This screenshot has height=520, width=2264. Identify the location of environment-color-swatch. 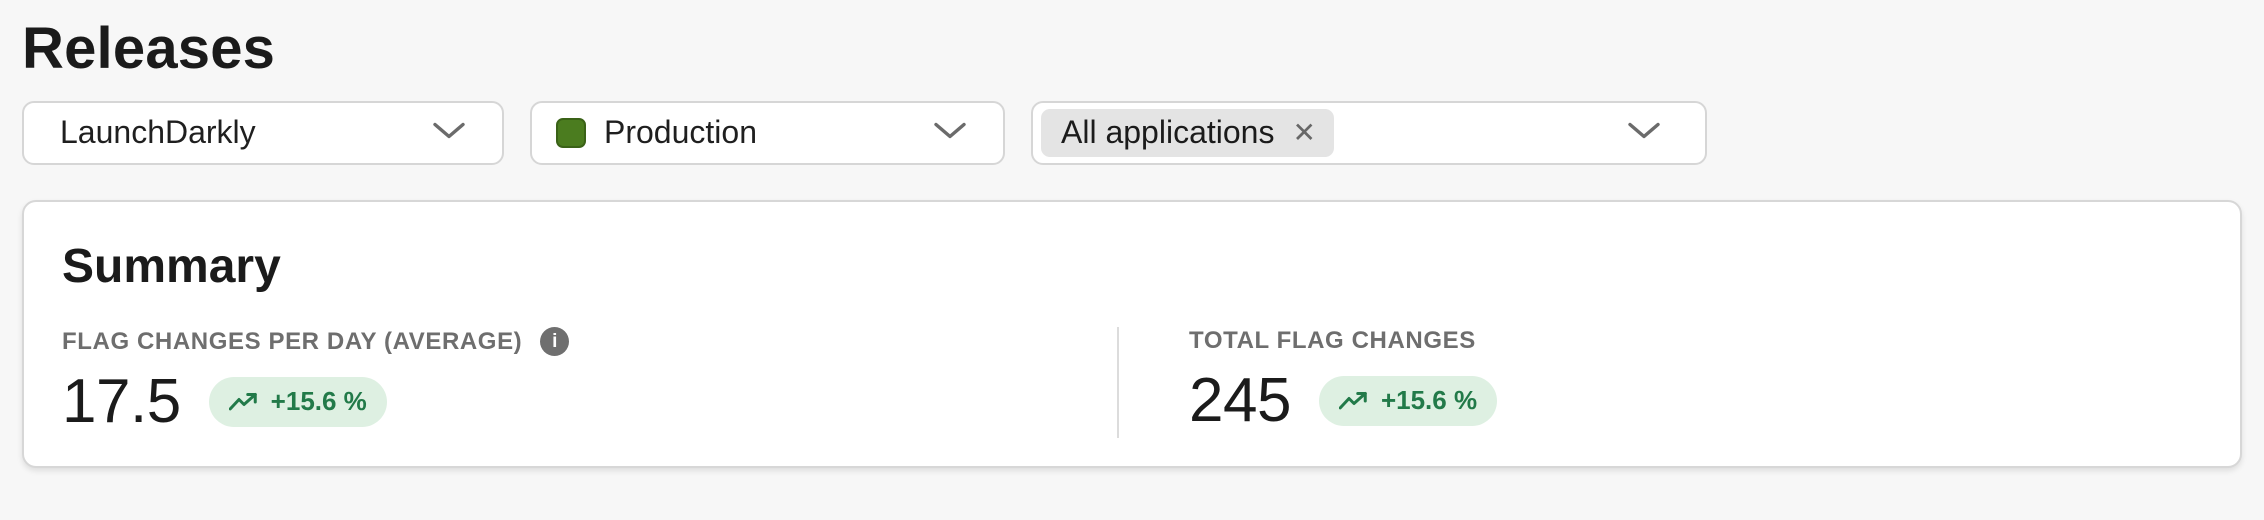
(571, 132).